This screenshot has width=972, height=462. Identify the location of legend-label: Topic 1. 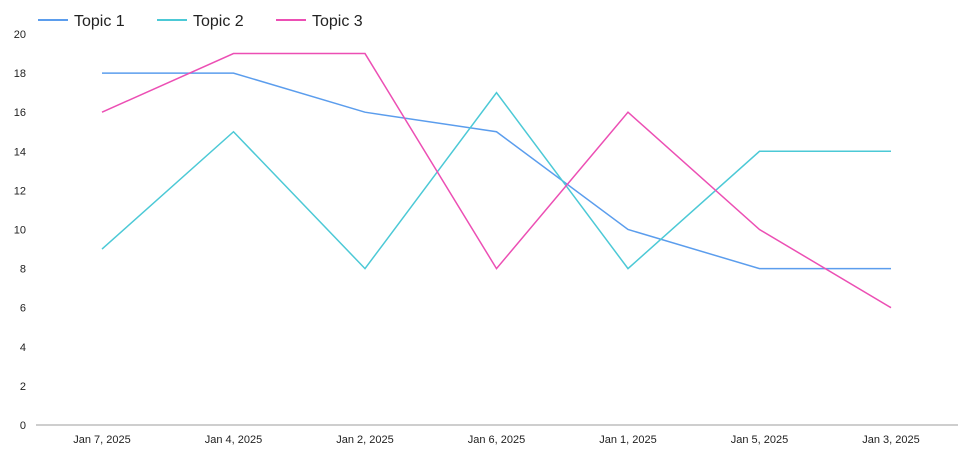
(99, 21).